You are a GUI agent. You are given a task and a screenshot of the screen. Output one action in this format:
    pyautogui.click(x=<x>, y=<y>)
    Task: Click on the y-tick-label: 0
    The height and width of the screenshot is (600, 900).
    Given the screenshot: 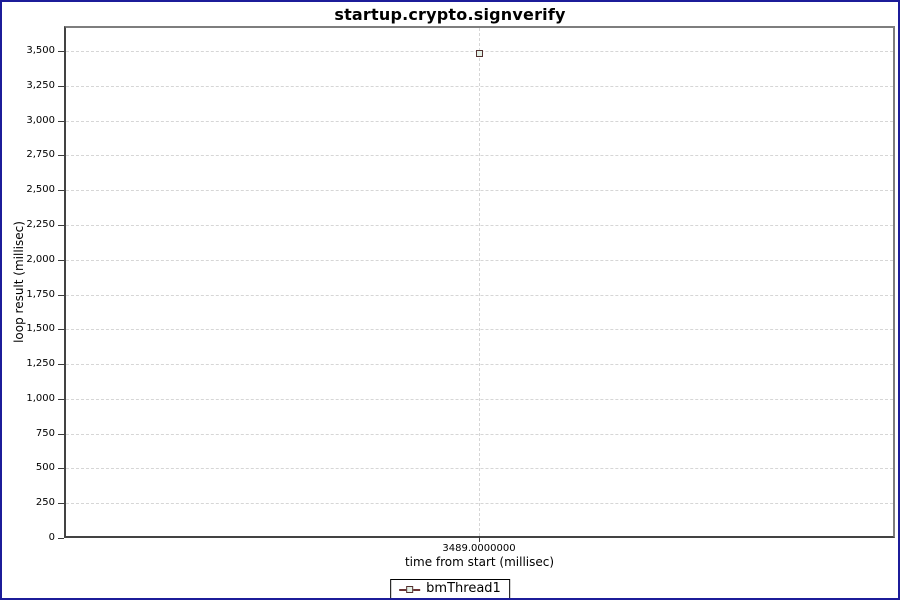 What is the action you would take?
    pyautogui.click(x=51, y=537)
    